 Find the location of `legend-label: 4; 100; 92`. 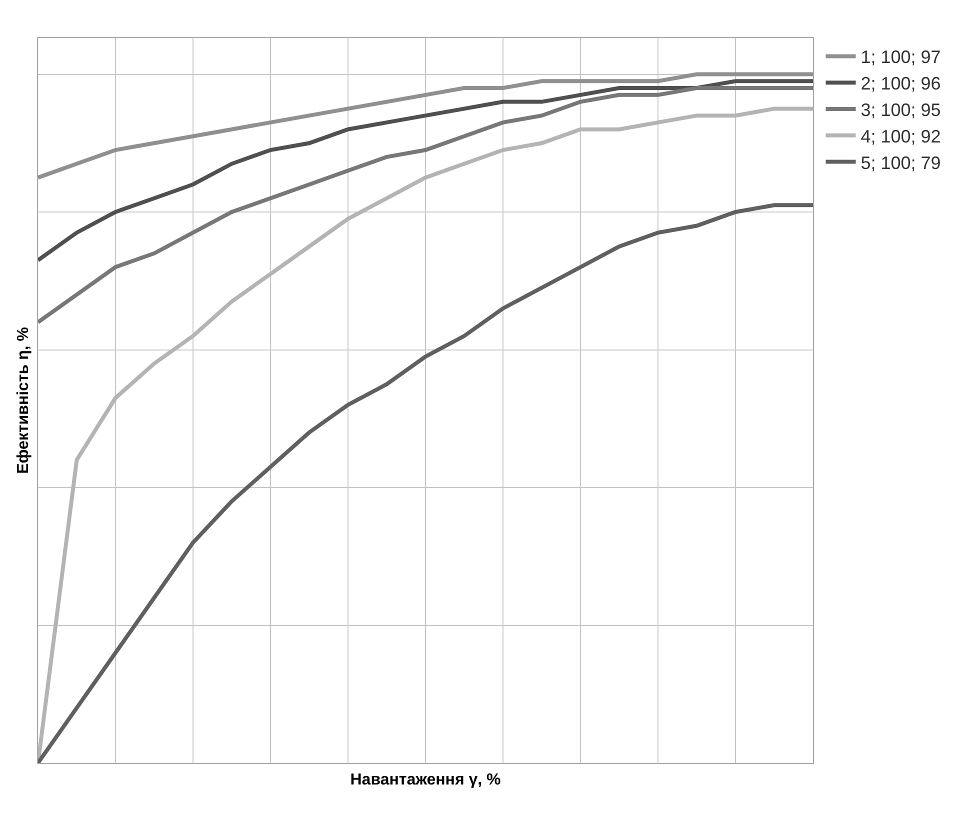

legend-label: 4; 100; 92 is located at coordinates (900, 136).